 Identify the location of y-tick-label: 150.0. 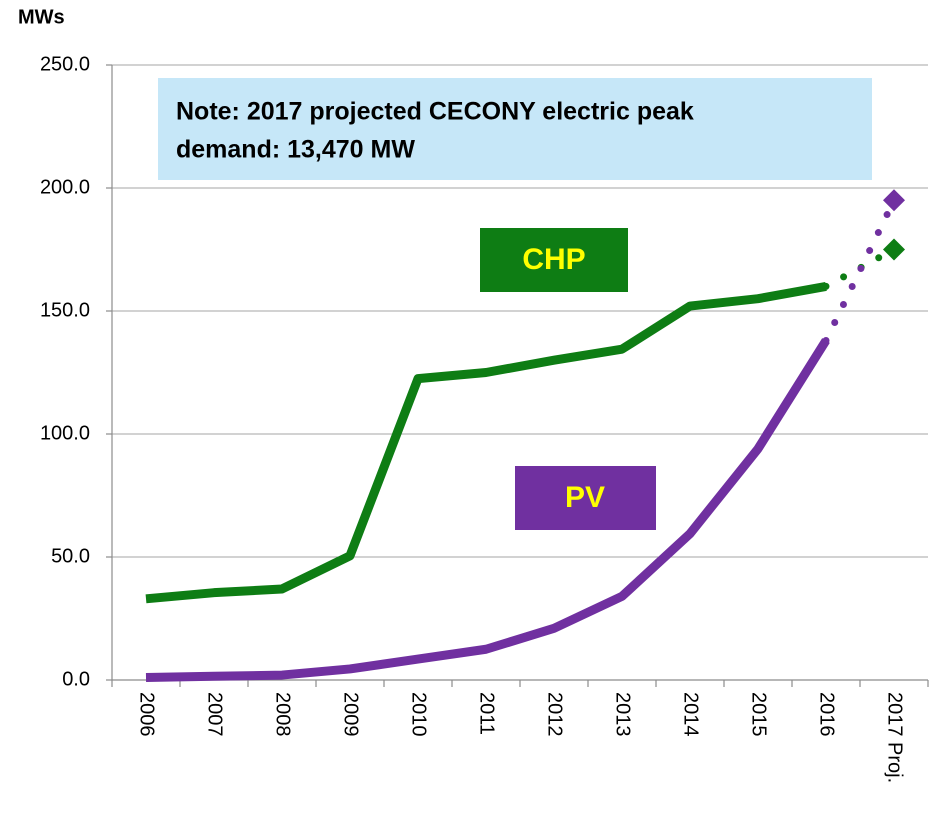
(65, 310).